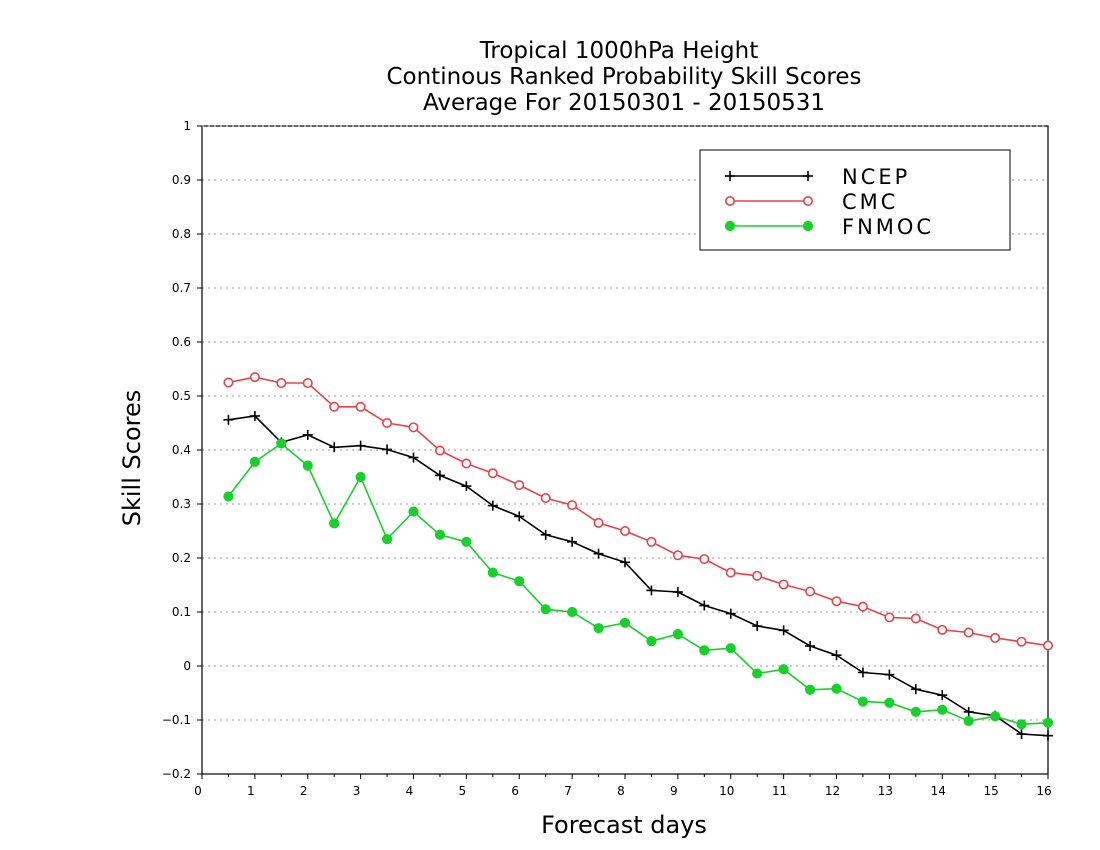  I want to click on legend-box, so click(855, 200).